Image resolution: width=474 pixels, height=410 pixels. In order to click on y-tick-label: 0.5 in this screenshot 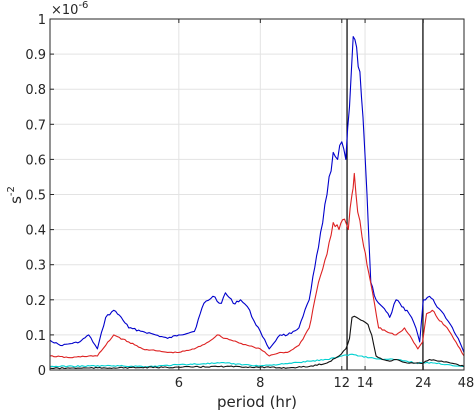, I will do `click(35, 196)`.